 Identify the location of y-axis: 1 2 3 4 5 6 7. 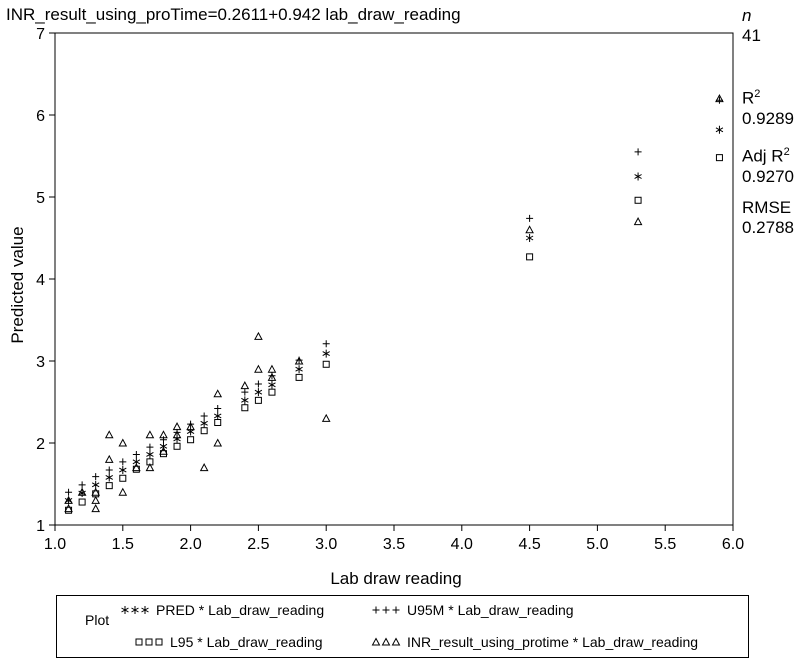
(45, 280).